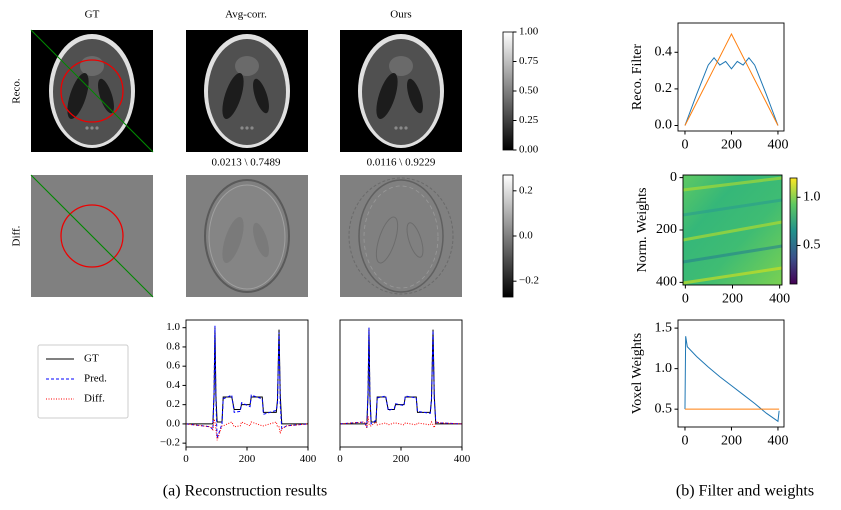  Describe the element at coordinates (94, 399) in the screenshot. I see `legend-label: Diff.` at that location.